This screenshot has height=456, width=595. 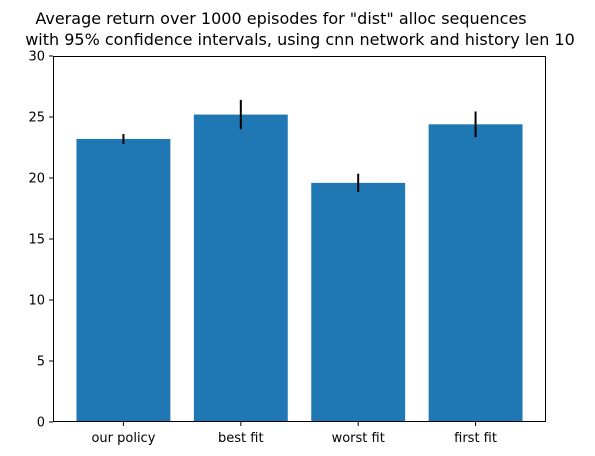 I want to click on x-tick-label: our policy, so click(x=123, y=438).